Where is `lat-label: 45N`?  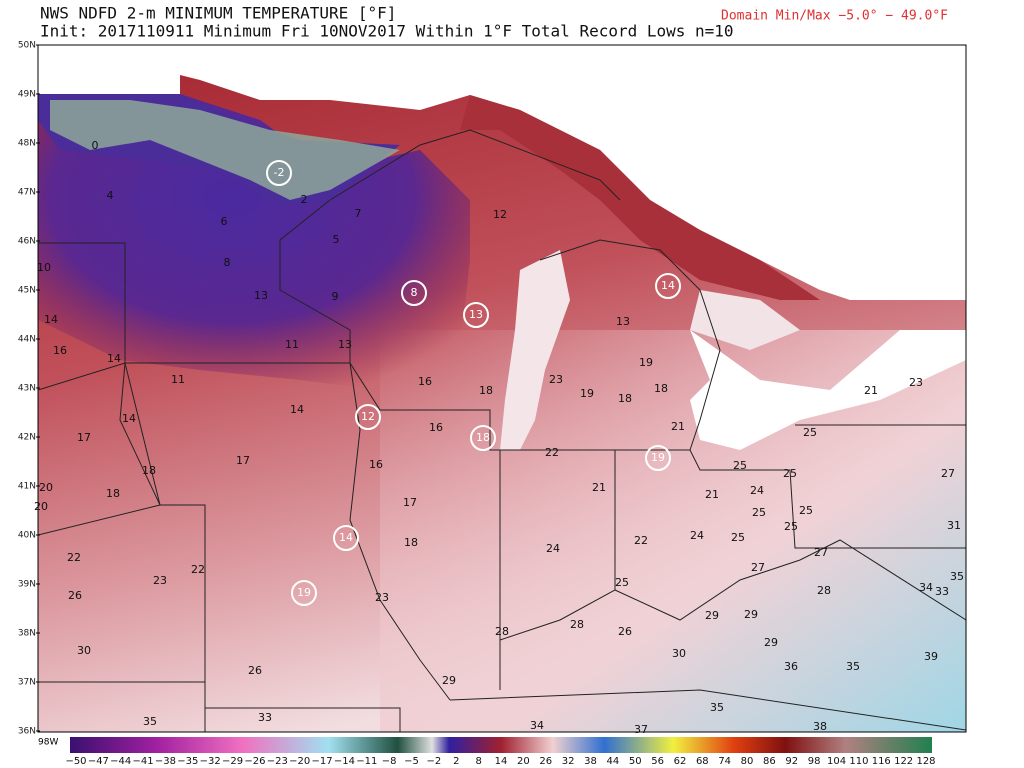 lat-label: 45N is located at coordinates (27, 291).